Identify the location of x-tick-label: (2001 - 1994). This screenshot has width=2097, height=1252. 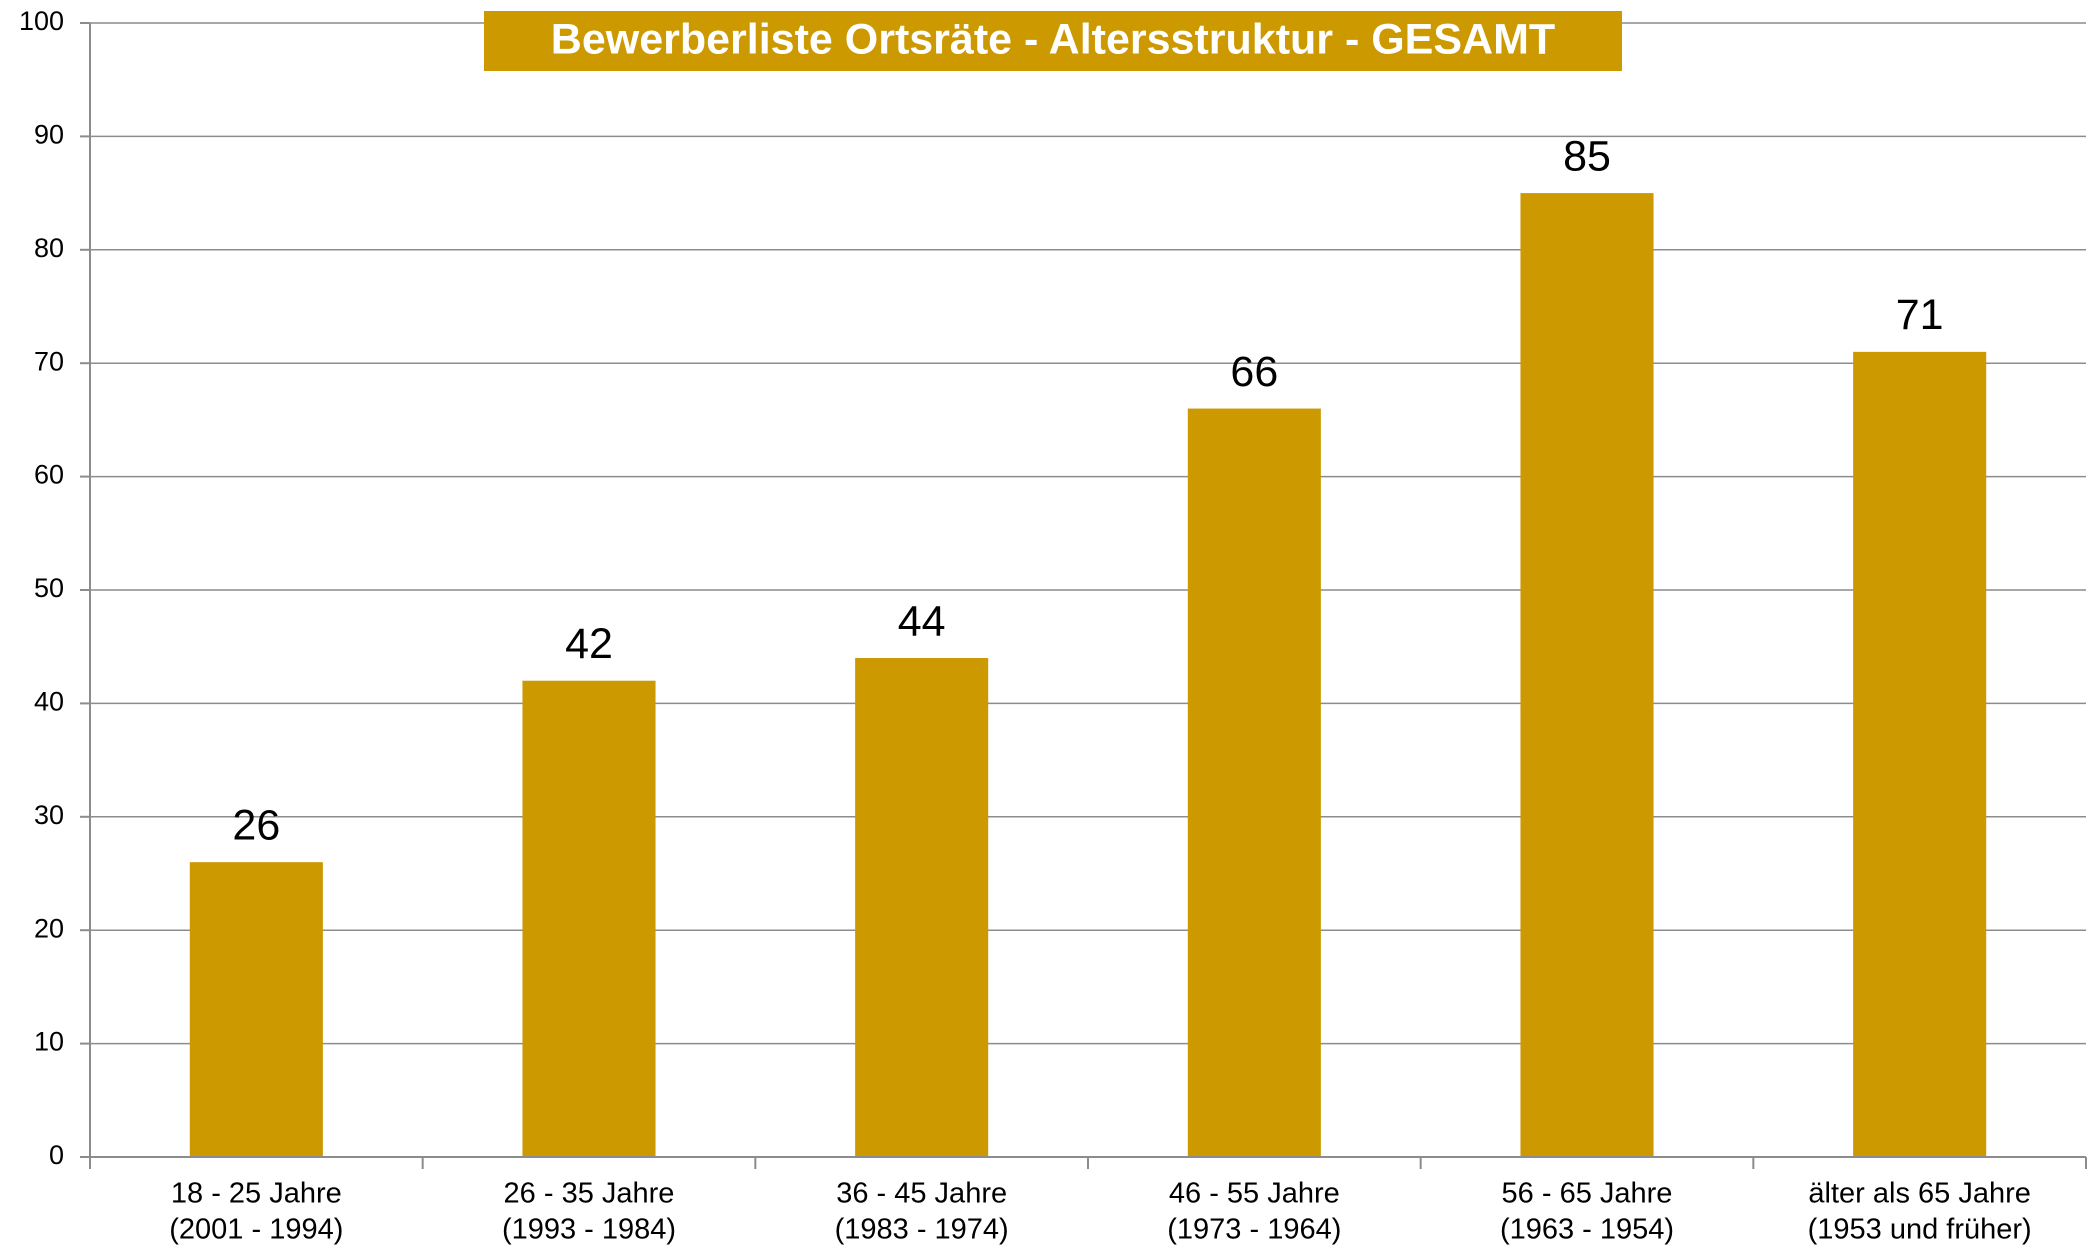
(256, 1230).